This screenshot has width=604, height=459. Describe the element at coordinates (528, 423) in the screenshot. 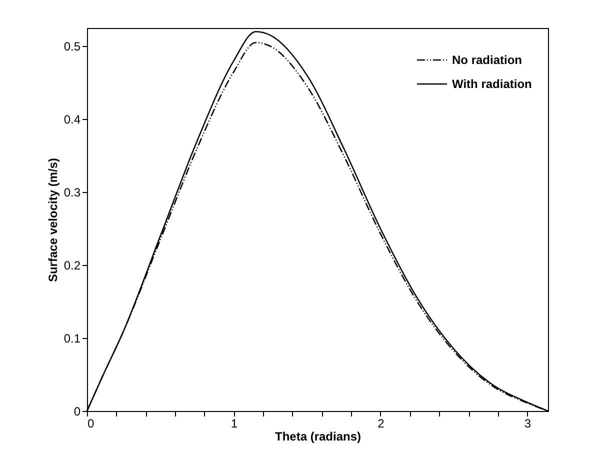

I see `x-tick-label: 3` at that location.